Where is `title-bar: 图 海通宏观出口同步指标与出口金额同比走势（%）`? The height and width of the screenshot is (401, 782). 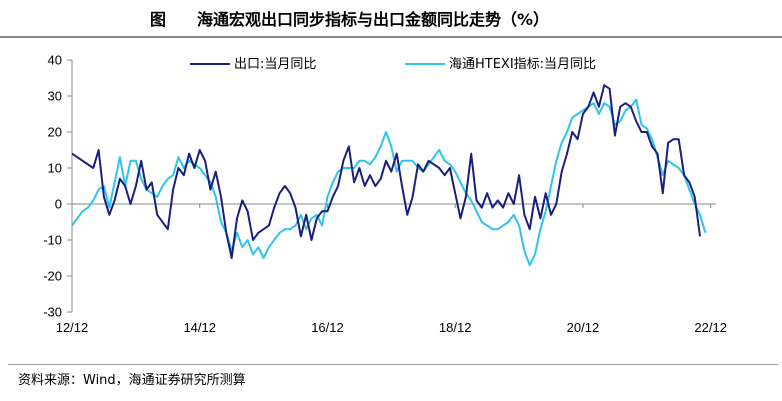 title-bar: 图 海通宏观出口同步指标与出口金额同比走势（%） is located at coordinates (391, 19).